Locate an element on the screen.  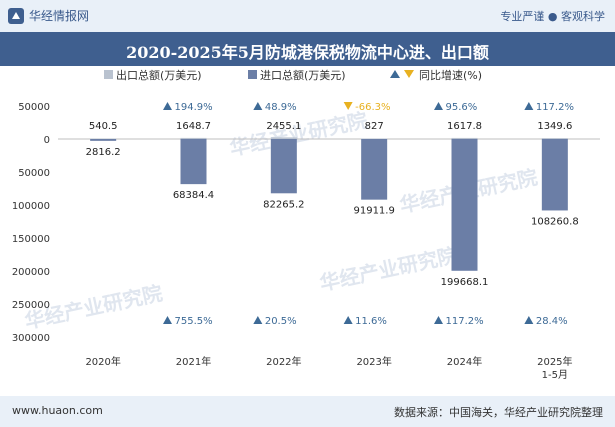
export-growth-label: 117.2% is located at coordinates (555, 107).